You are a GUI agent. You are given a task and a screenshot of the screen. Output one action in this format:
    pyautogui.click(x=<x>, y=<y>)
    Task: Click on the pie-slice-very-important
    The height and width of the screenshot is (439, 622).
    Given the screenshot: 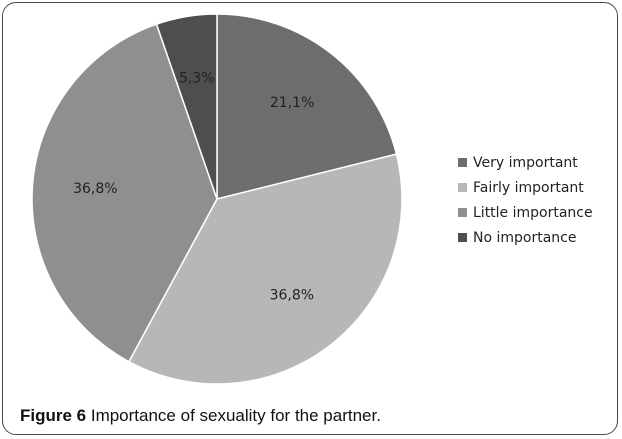 What is the action you would take?
    pyautogui.click(x=307, y=106)
    